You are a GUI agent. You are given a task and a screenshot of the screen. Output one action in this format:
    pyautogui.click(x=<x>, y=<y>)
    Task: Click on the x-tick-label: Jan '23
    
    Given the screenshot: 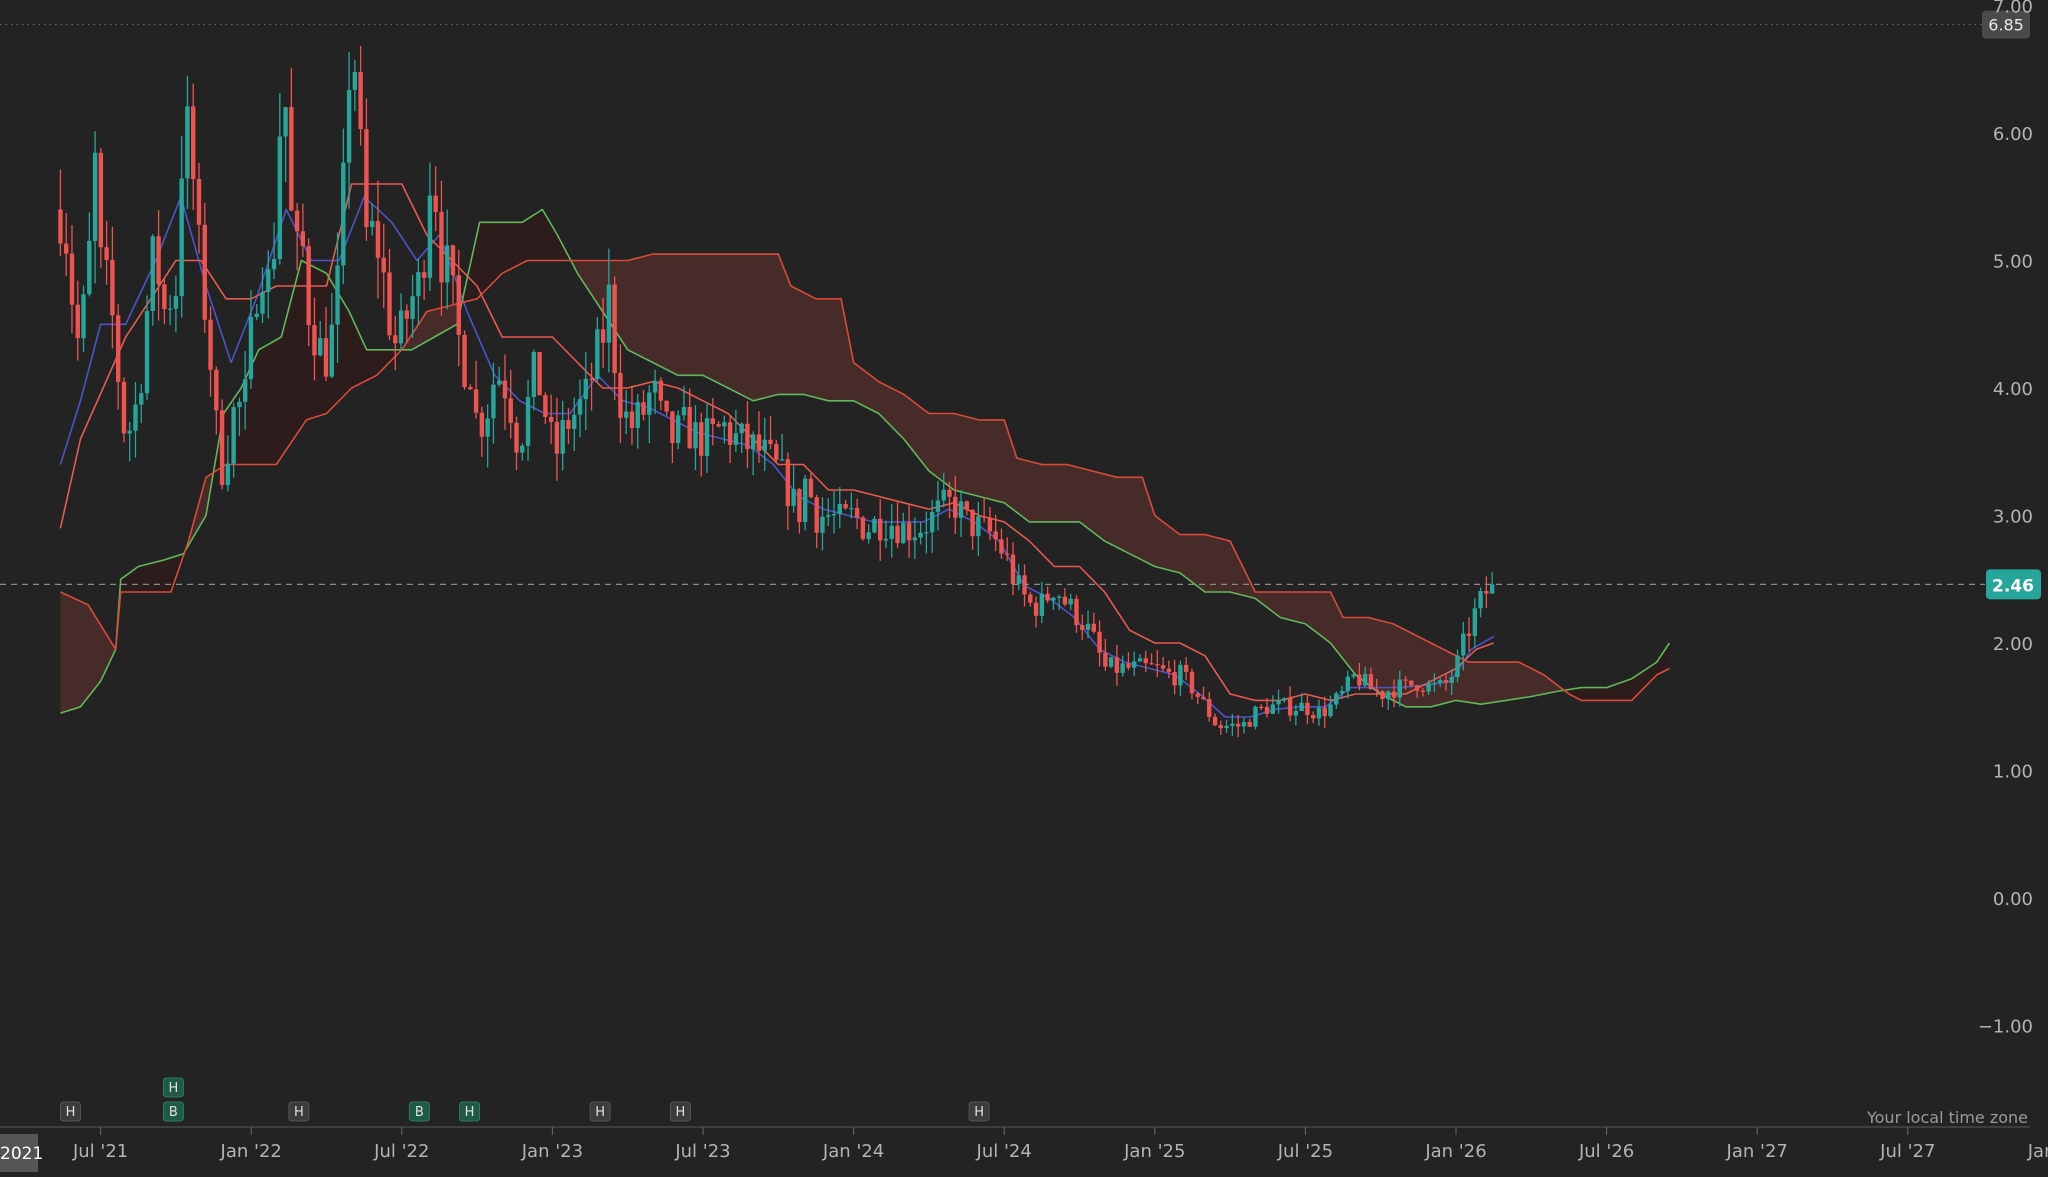 What is the action you would take?
    pyautogui.click(x=552, y=1151)
    